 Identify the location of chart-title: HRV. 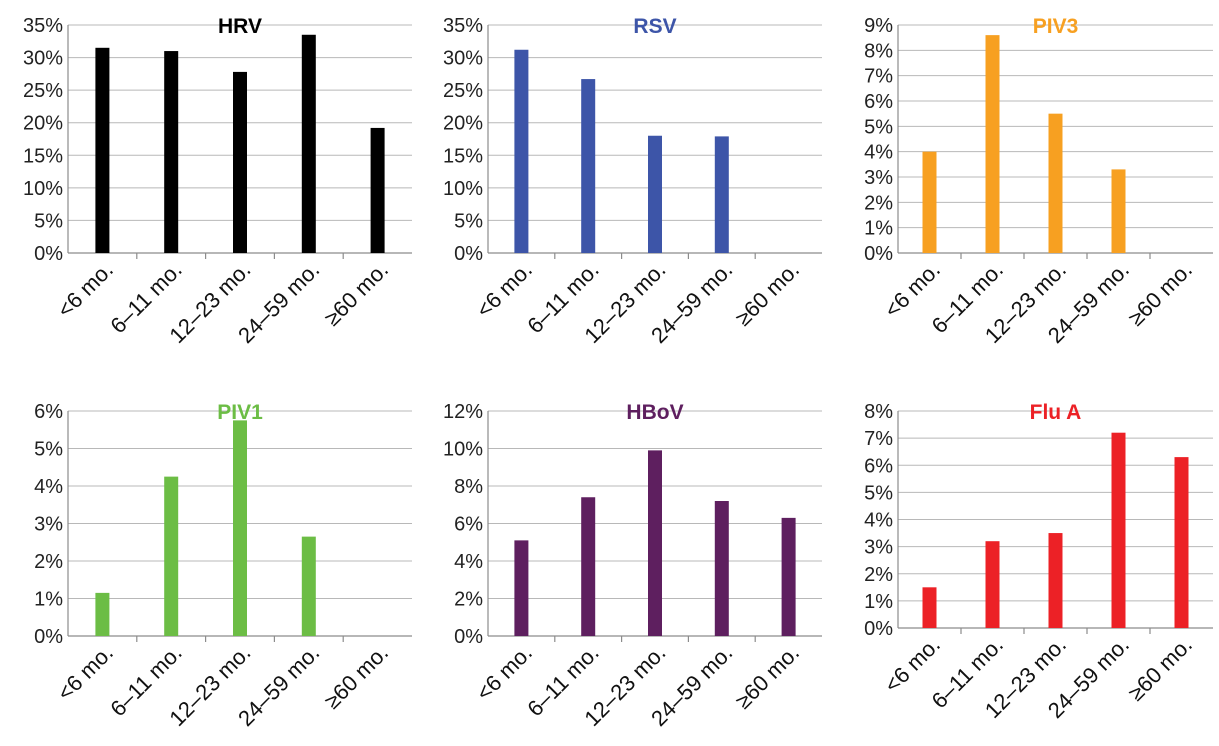
(240, 26).